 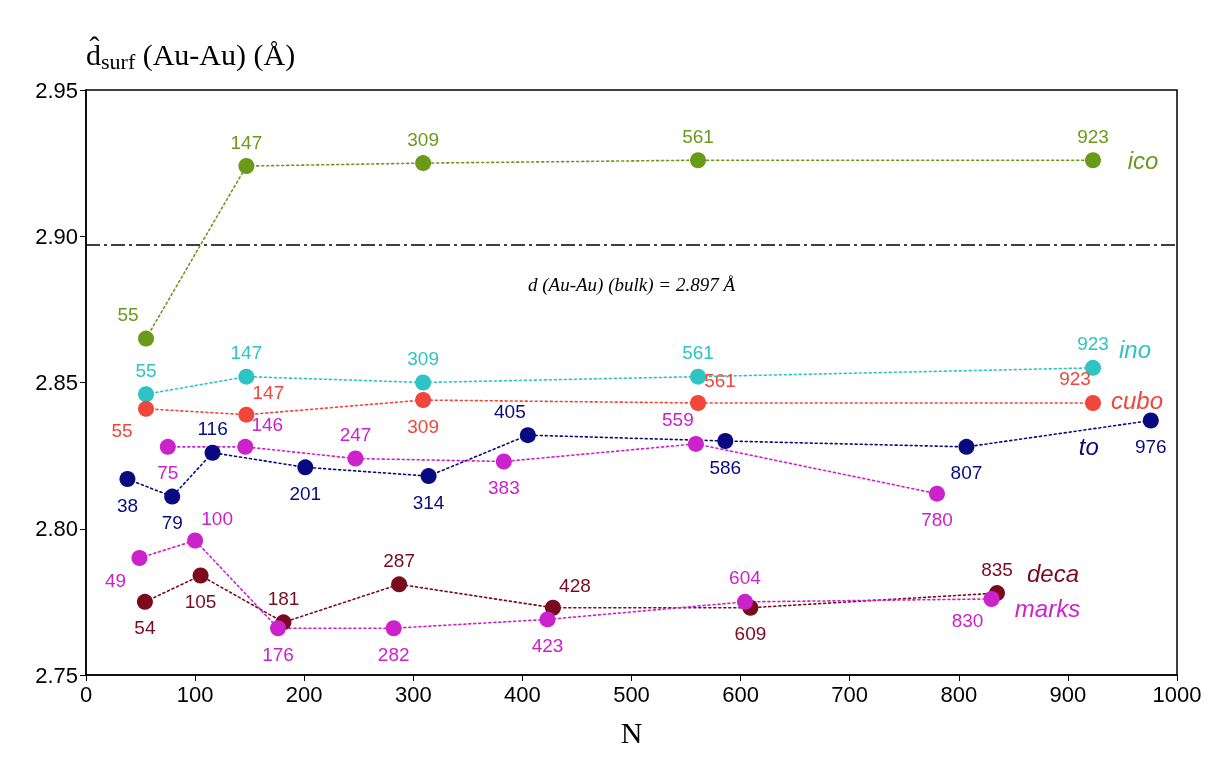 What do you see at coordinates (212, 429) in the screenshot?
I see `annotation: 116` at bounding box center [212, 429].